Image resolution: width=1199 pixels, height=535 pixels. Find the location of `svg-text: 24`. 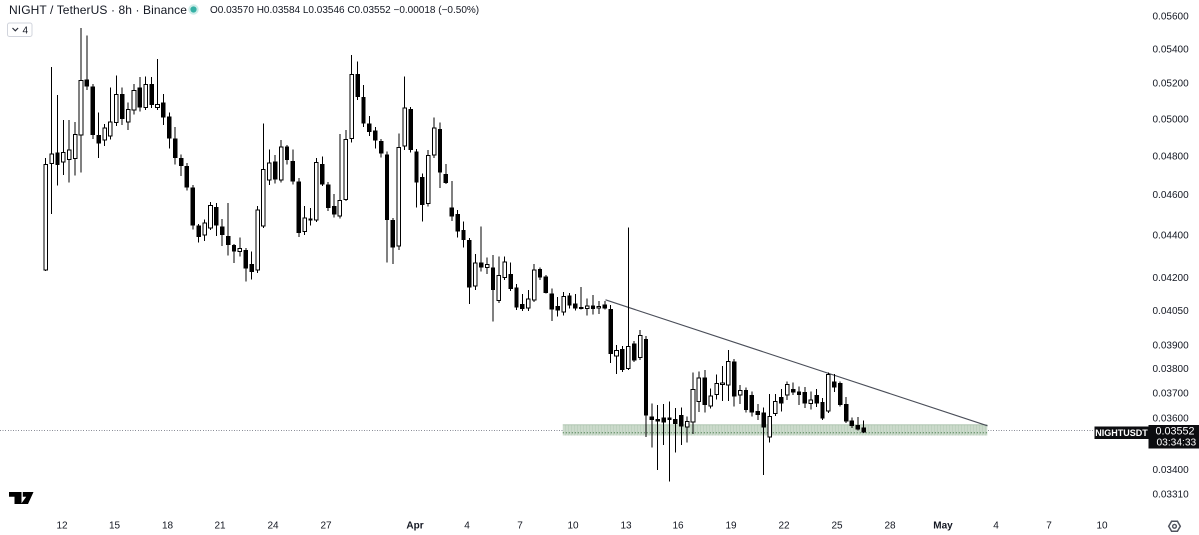

svg-text: 24 is located at coordinates (273, 526).